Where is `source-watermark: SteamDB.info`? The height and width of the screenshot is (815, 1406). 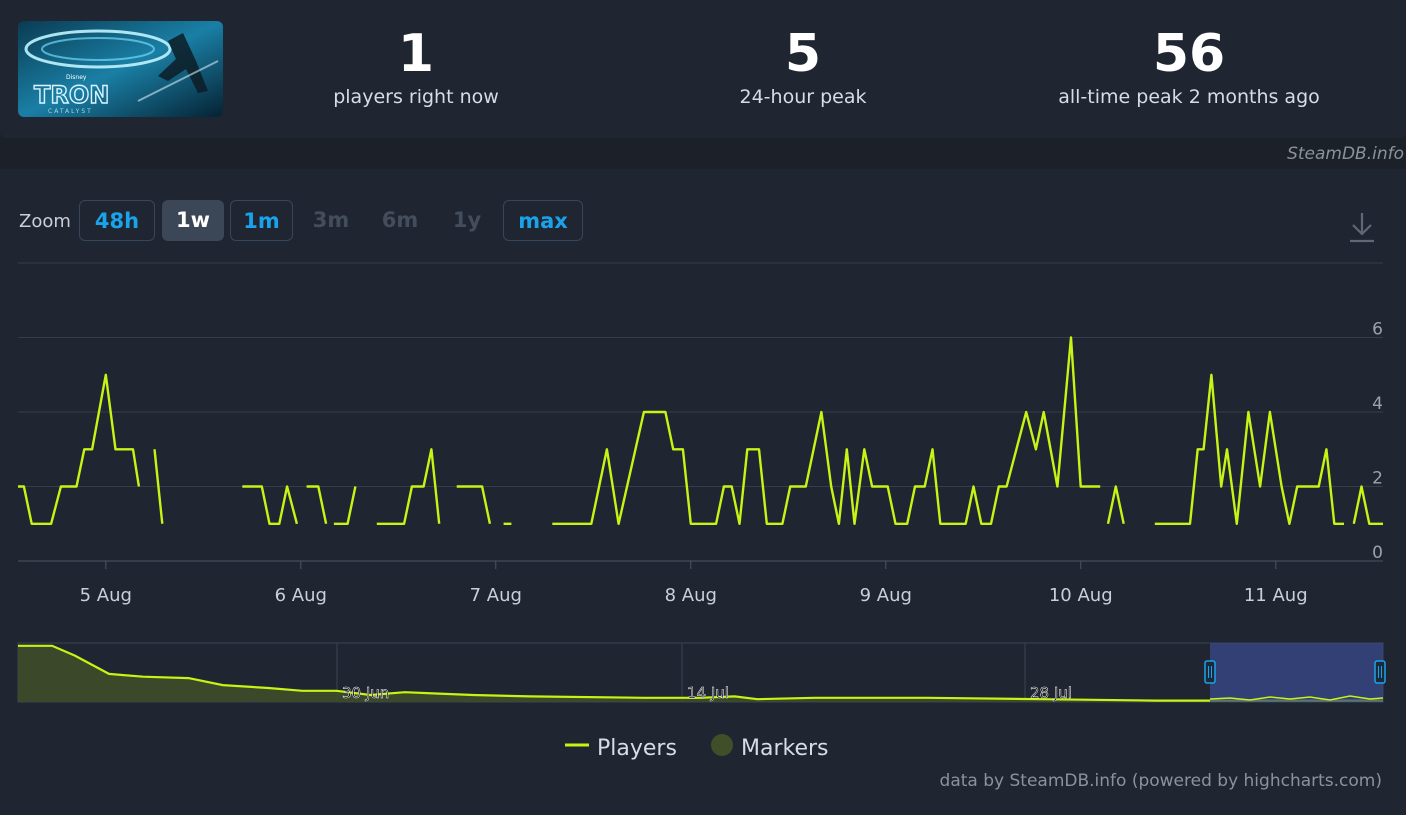 source-watermark: SteamDB.info is located at coordinates (1345, 154).